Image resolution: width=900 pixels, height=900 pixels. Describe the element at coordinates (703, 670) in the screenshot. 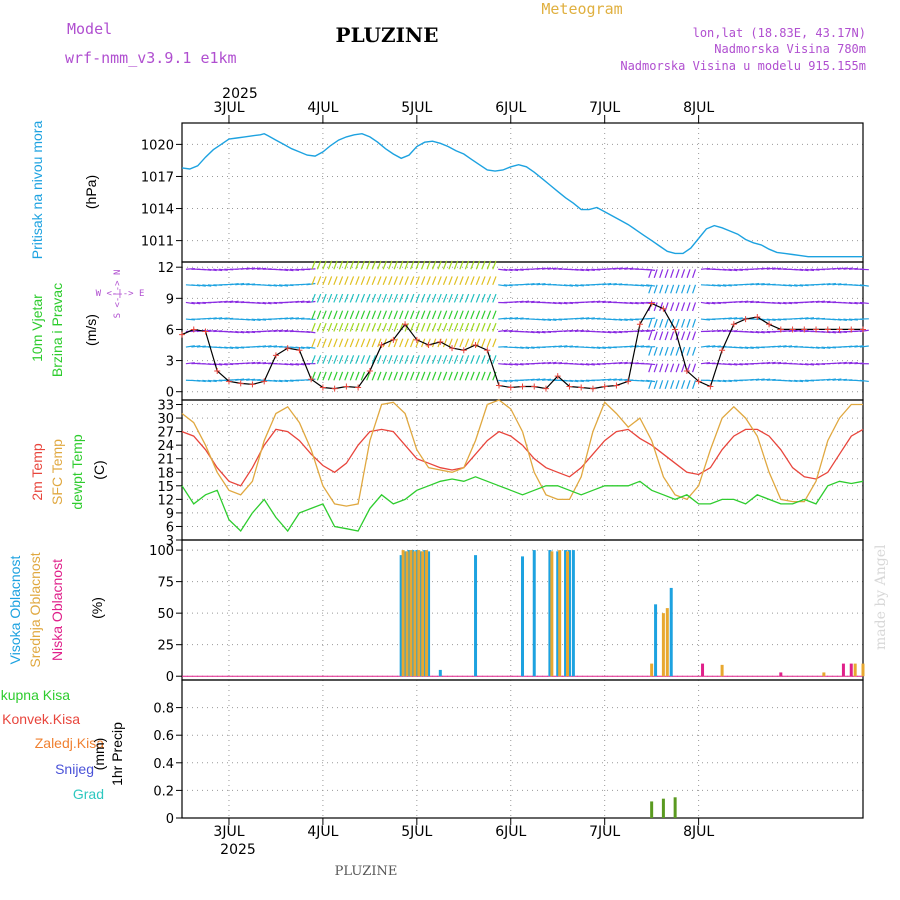

I see `low-cloud-bar` at that location.